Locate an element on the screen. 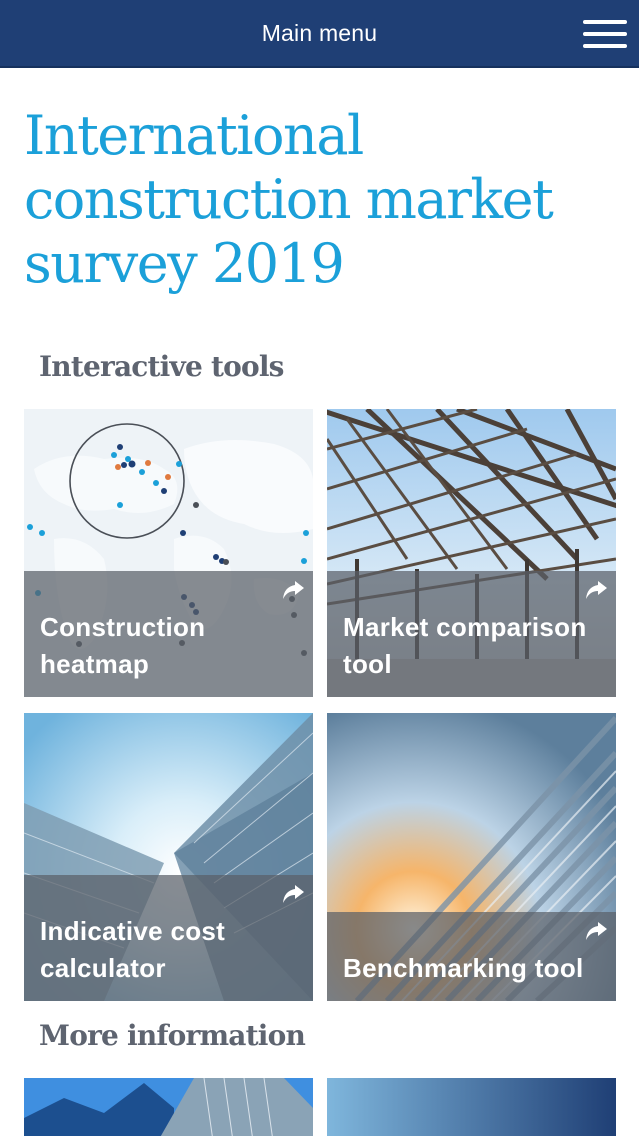 The height and width of the screenshot is (1136, 639). tile-benchmarking-tool: Benchmarking tool is located at coordinates (471, 857).